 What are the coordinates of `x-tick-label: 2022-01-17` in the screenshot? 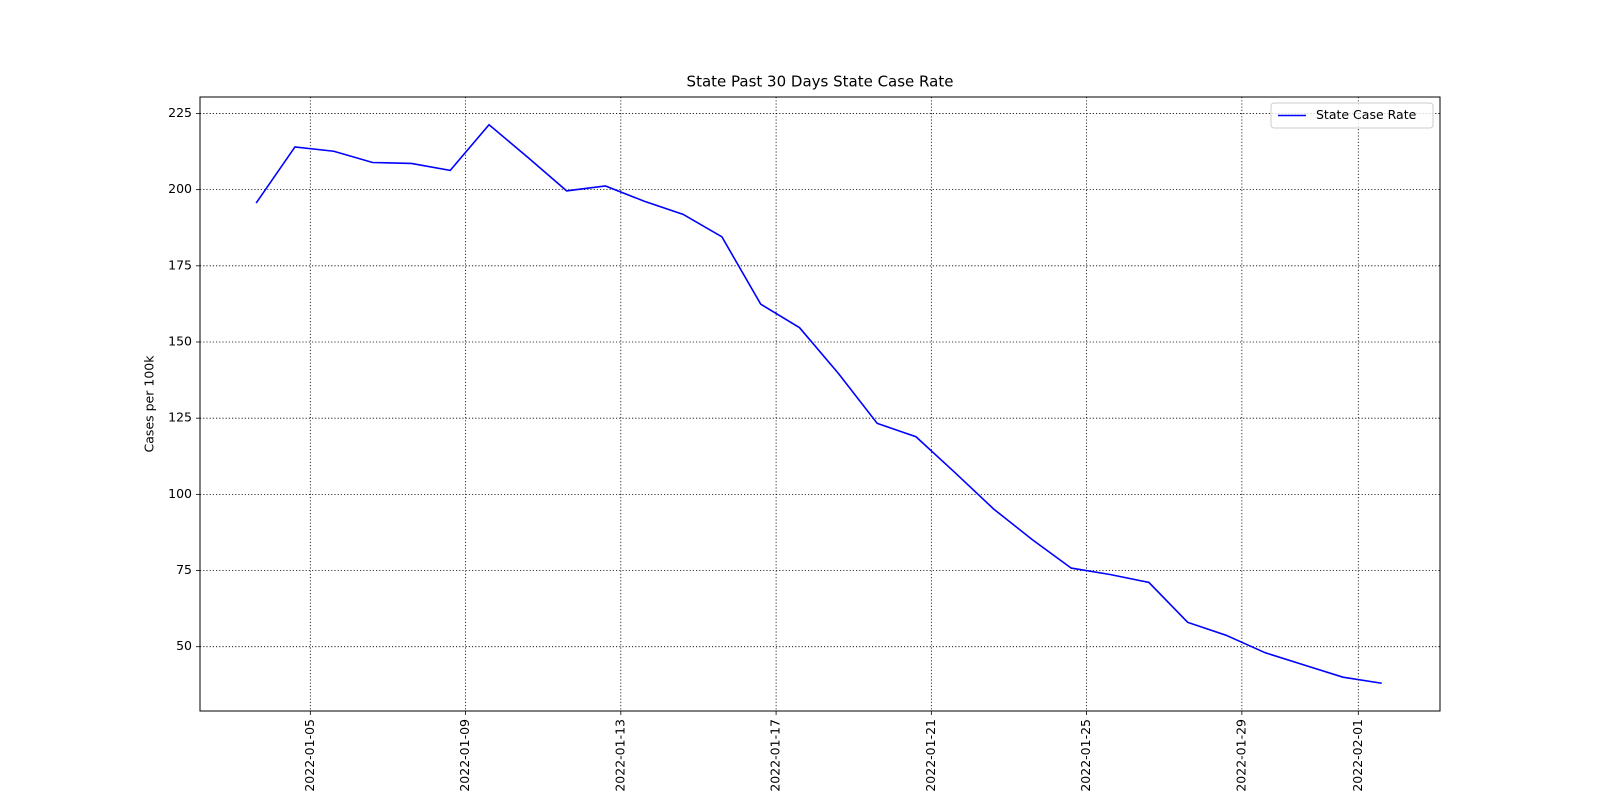 It's located at (775, 755).